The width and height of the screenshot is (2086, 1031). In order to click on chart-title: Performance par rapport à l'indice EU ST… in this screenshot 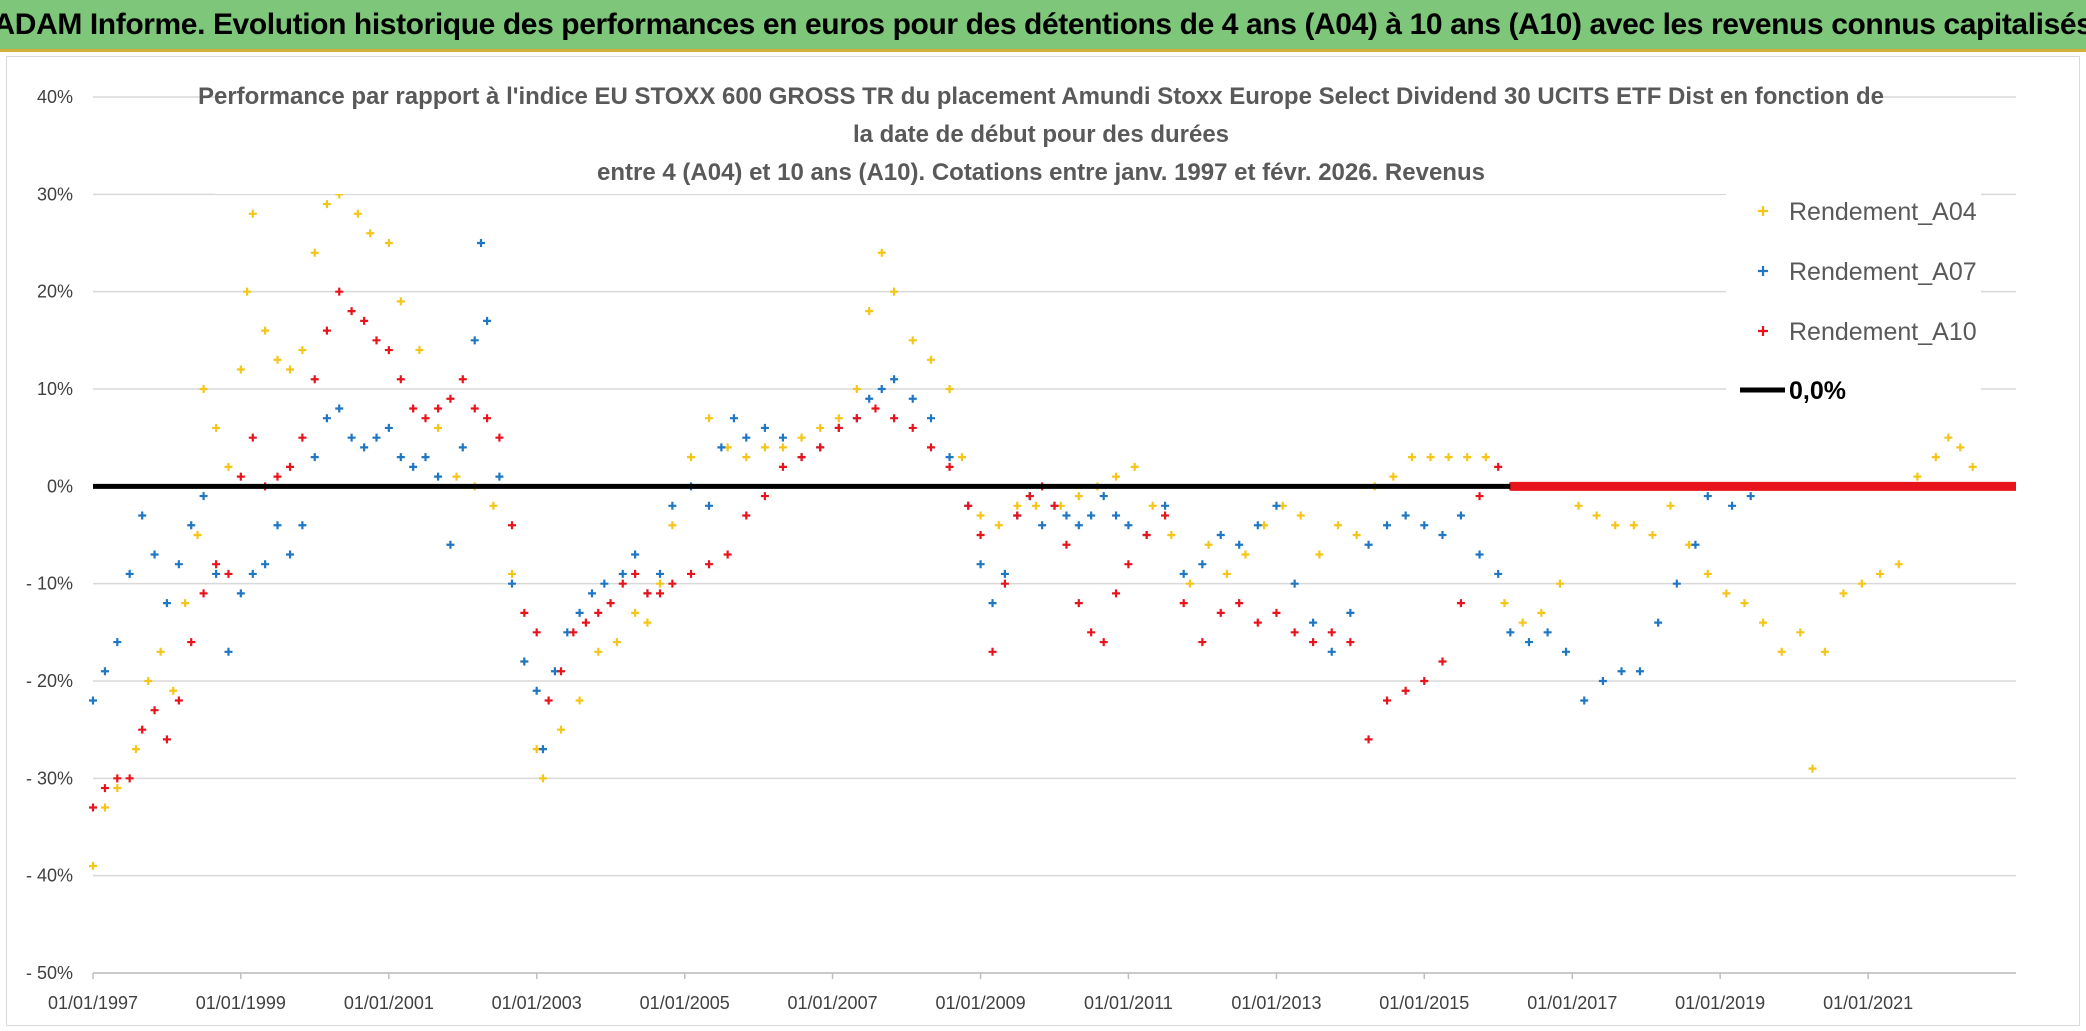, I will do `click(1041, 135)`.